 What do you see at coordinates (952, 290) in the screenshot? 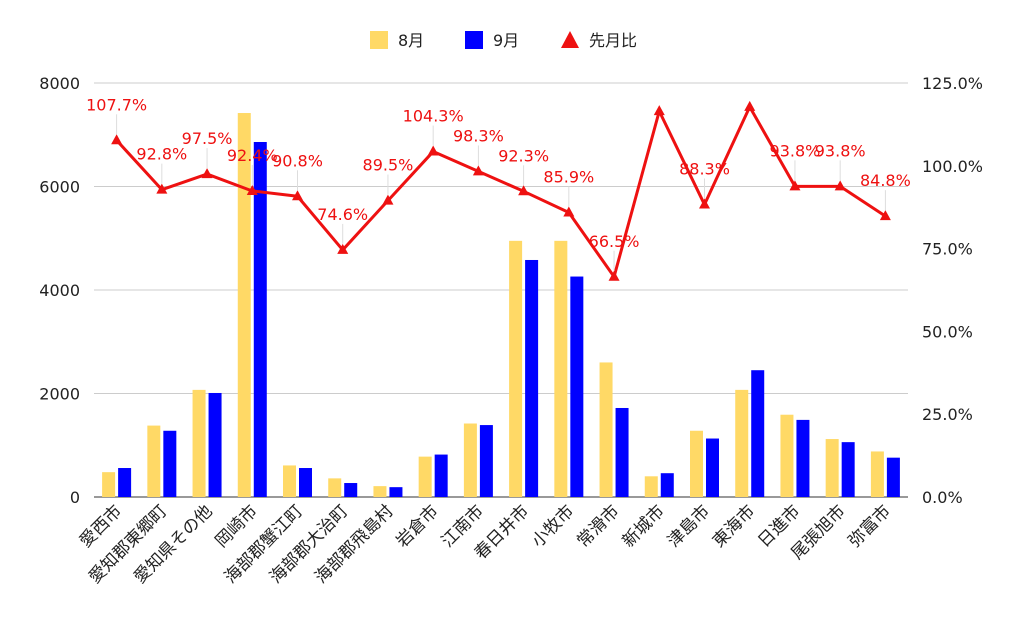
I see `right-axis-ticks: 0.0% 25.0% 50.0% 75.0% 100.0% 125.0%` at bounding box center [952, 290].